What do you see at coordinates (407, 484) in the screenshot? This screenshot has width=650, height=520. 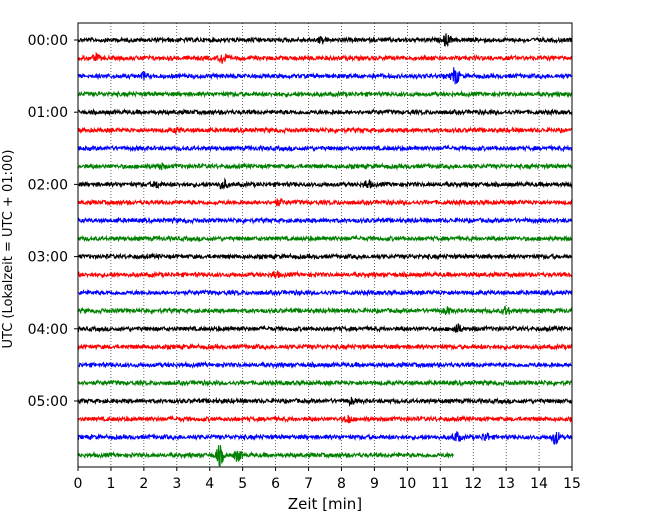 I see `x-tick-label: 10` at bounding box center [407, 484].